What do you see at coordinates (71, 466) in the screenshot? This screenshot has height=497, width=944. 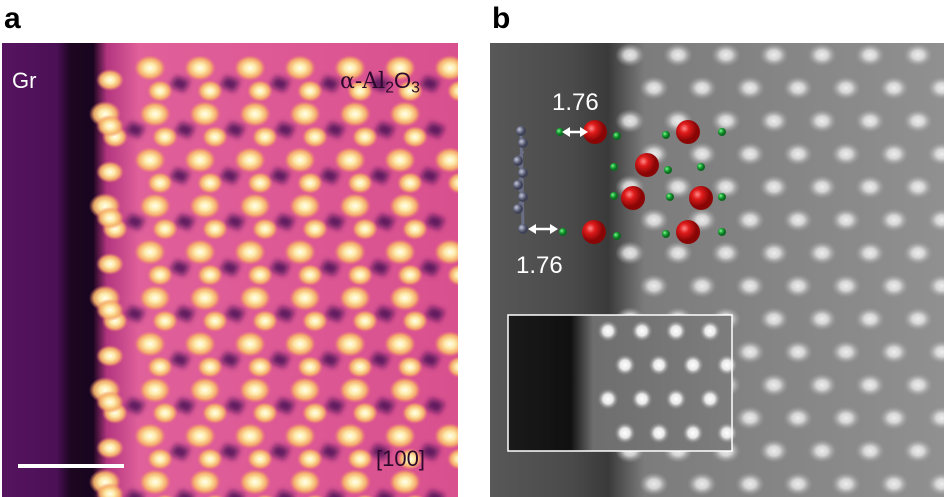 I see `scale-bar` at bounding box center [71, 466].